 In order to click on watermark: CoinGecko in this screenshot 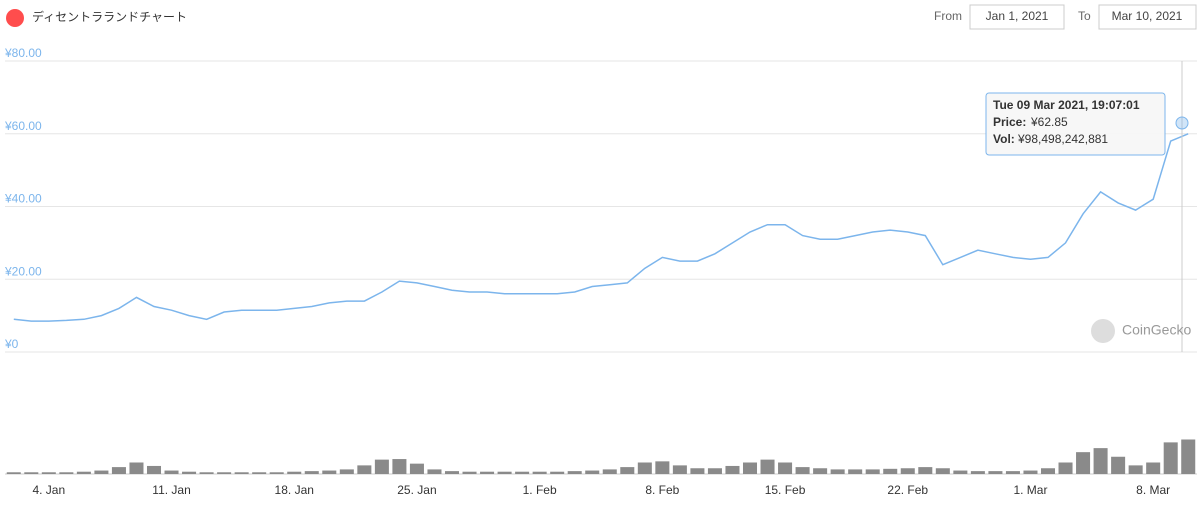, I will do `click(1156, 330)`.